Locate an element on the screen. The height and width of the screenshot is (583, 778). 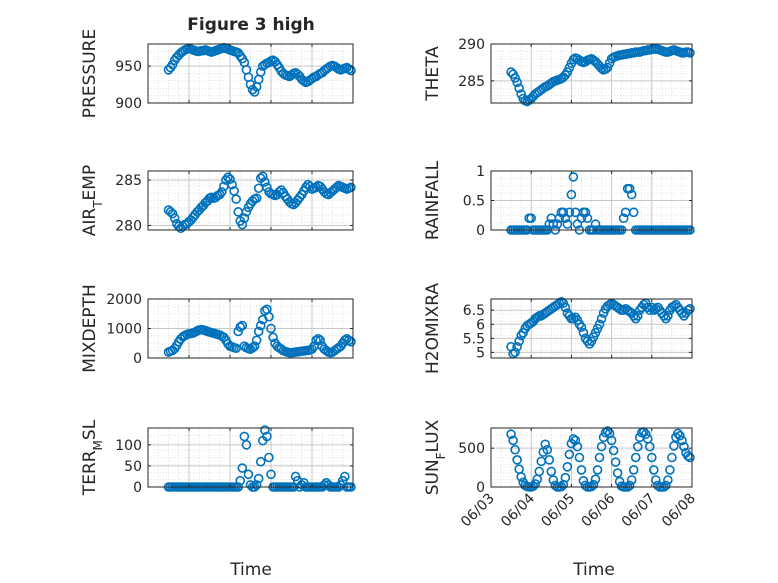
y-tick-label: 900 is located at coordinates (128, 104).